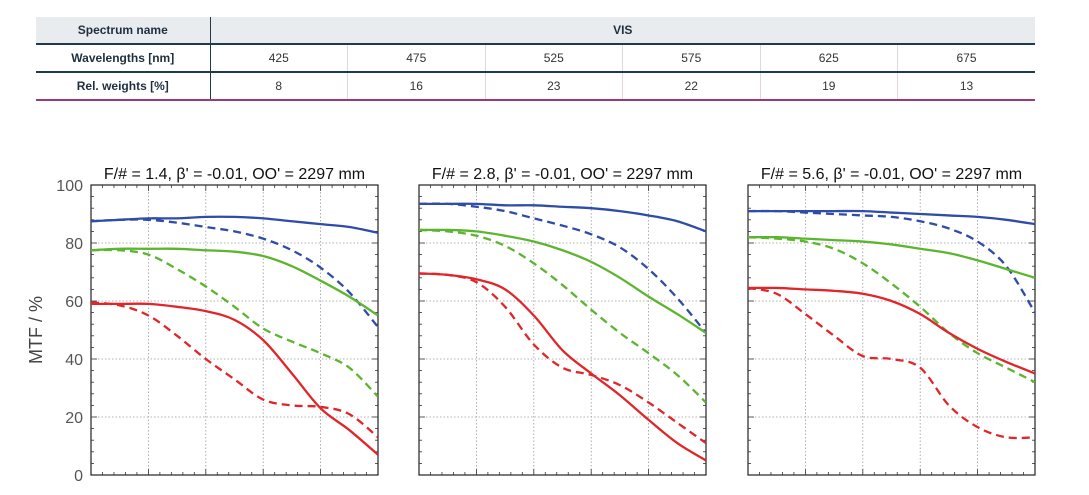  I want to click on wavelength-cell: 425, so click(278, 58).